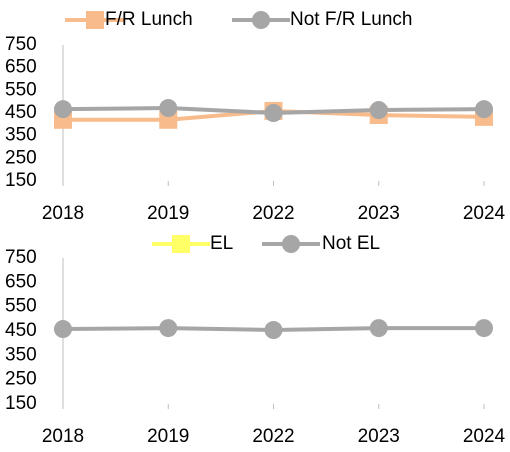 Image resolution: width=510 pixels, height=452 pixels. What do you see at coordinates (351, 243) in the screenshot?
I see `legend-label: Not EL` at bounding box center [351, 243].